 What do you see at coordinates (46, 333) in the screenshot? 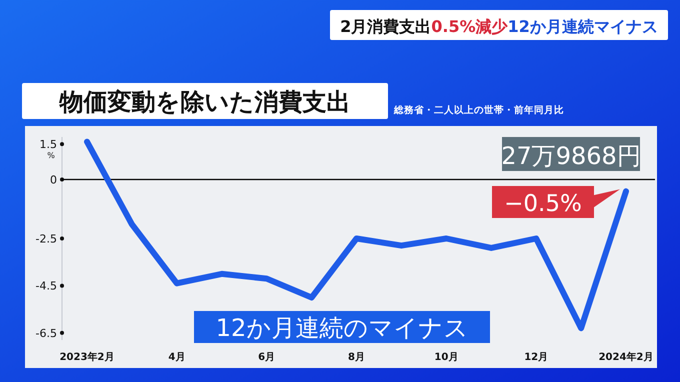
I see `y-tick-label: -6.5` at bounding box center [46, 333].